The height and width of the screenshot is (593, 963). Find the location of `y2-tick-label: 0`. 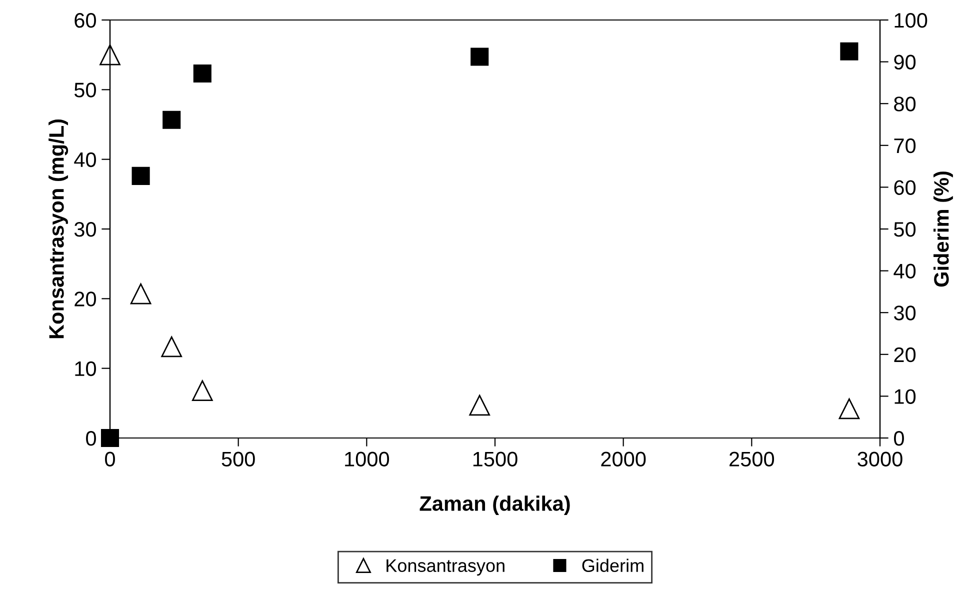

y2-tick-label: 0 is located at coordinates (899, 438).